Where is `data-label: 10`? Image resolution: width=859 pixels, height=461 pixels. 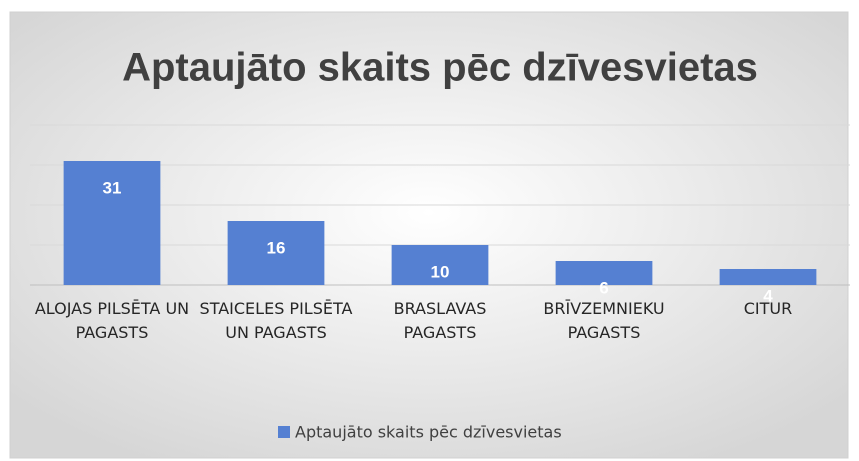
data-label: 10 is located at coordinates (440, 271).